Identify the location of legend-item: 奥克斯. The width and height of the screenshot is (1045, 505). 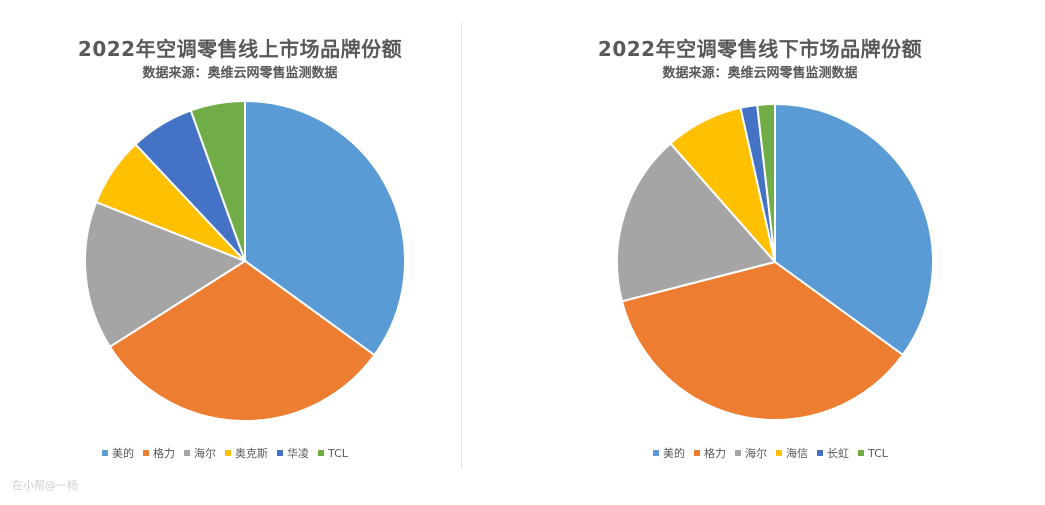
(246, 453).